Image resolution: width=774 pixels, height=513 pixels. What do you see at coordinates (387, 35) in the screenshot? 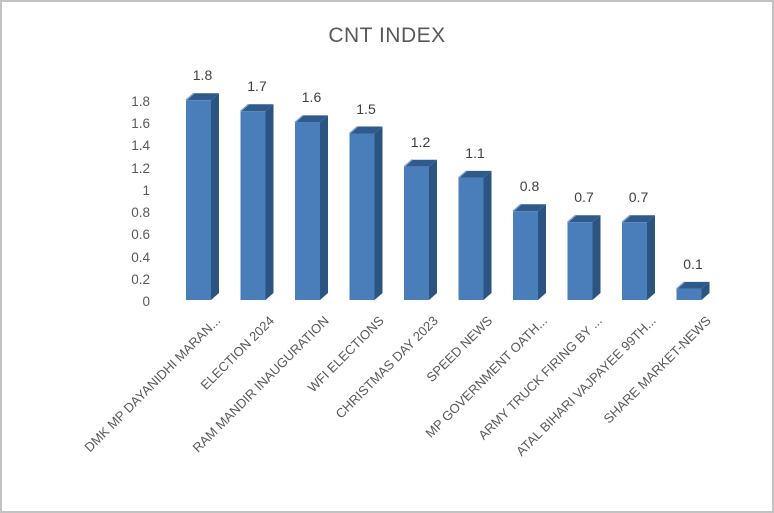
I see `chart-title: CNT INDEX` at bounding box center [387, 35].